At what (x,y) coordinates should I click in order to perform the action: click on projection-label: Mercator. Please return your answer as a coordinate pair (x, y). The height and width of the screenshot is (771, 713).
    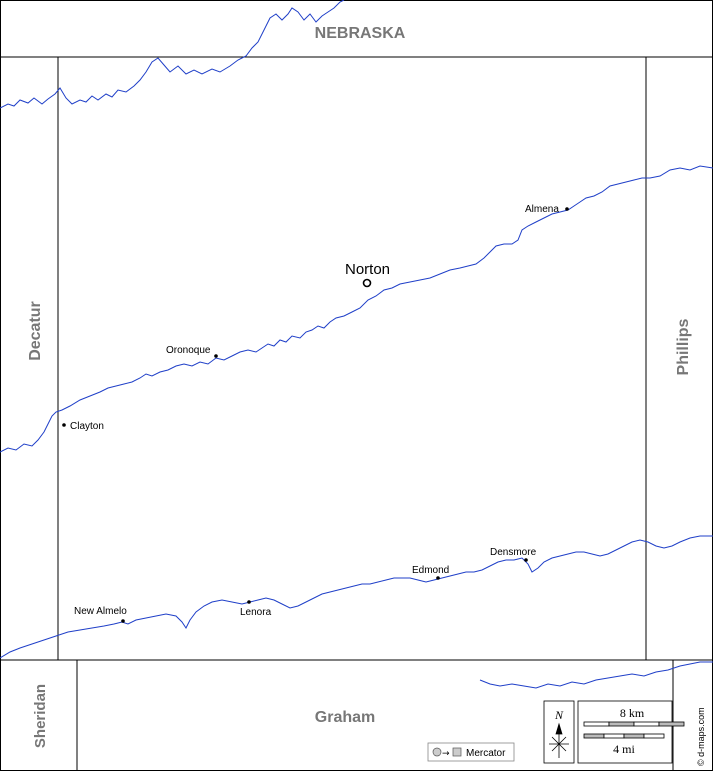
    Looking at the image, I should click on (486, 753).